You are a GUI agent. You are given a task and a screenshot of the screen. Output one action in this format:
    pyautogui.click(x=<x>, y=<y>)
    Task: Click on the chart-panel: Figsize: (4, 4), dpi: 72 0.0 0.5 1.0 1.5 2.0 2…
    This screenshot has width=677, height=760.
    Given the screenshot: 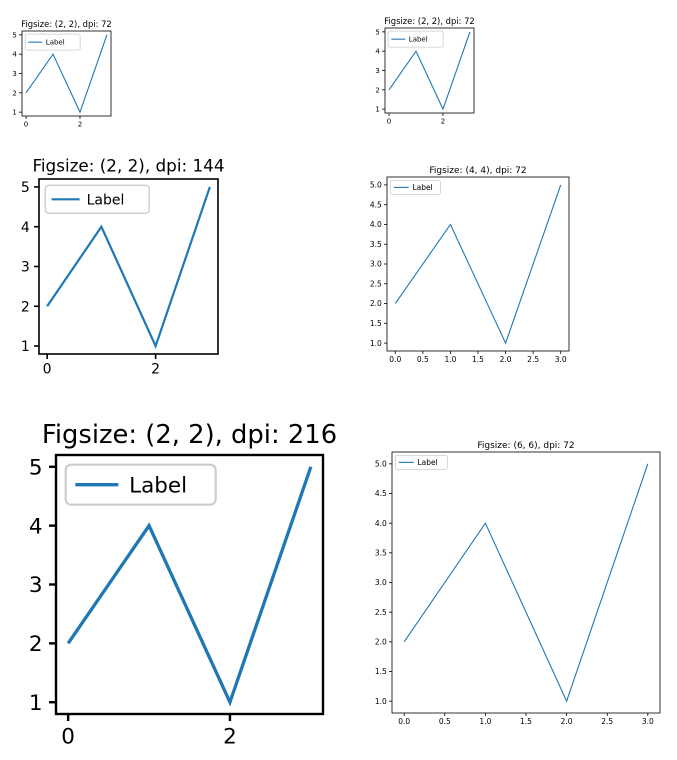 What is the action you would take?
    pyautogui.click(x=470, y=265)
    